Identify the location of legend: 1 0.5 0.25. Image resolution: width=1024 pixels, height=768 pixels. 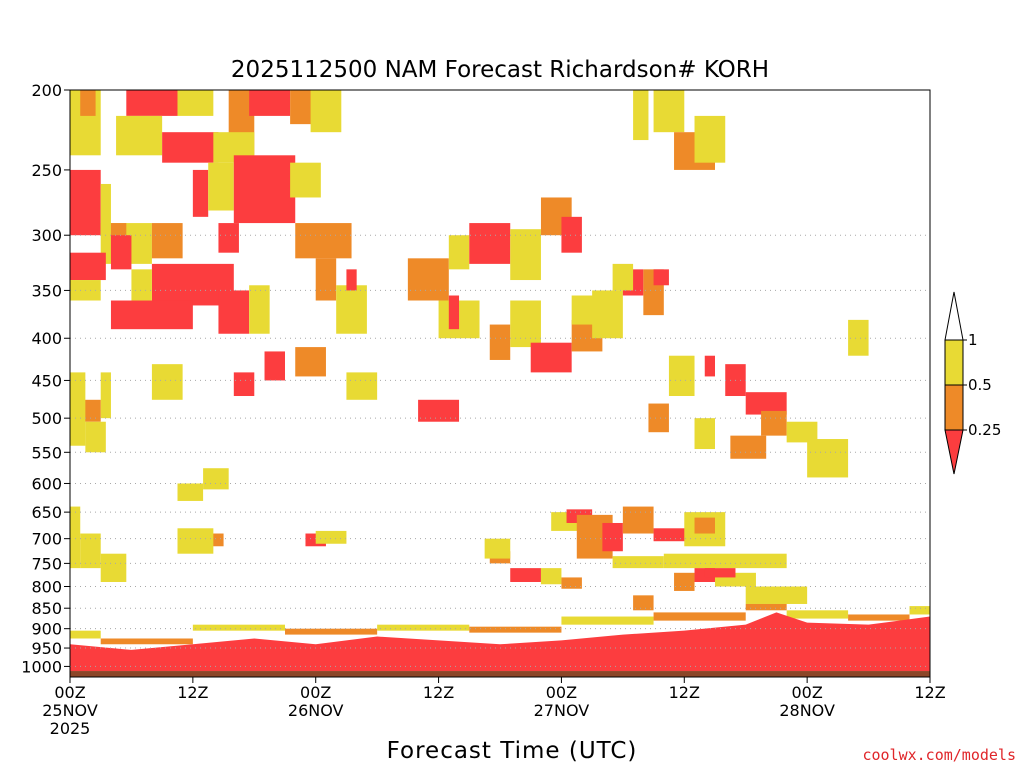
(972, 383).